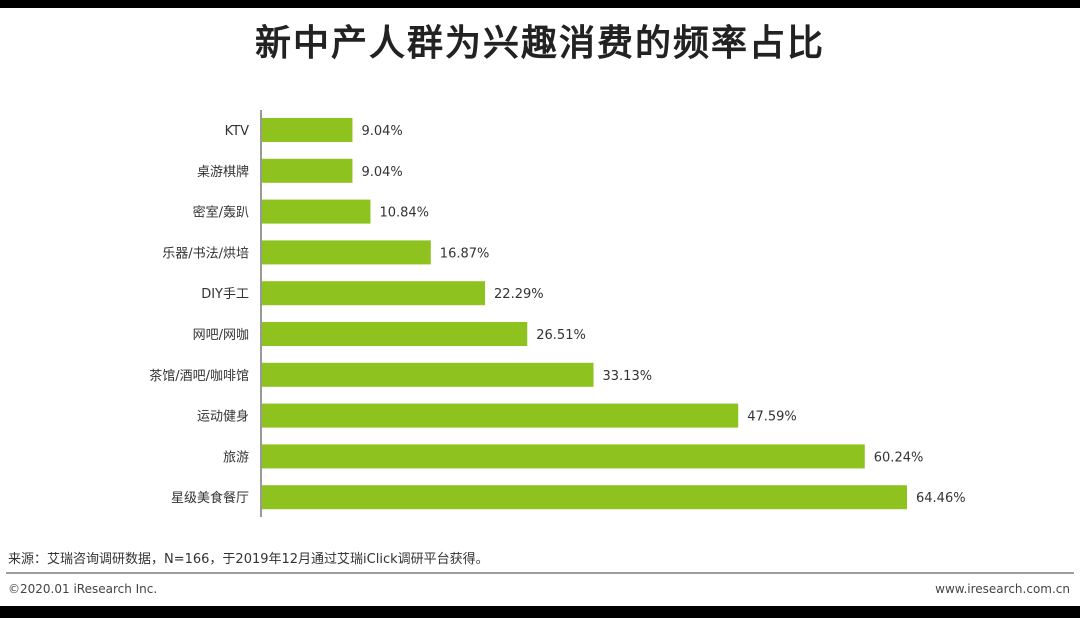  I want to click on top-black-bar, so click(540, 4).